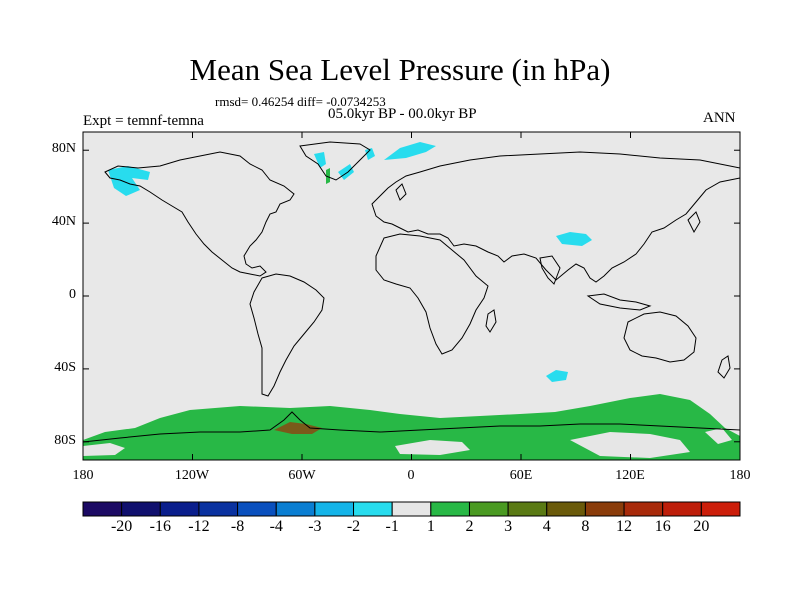 This screenshot has width=800, height=600. I want to click on colorbar-label-5: -3, so click(315, 526).